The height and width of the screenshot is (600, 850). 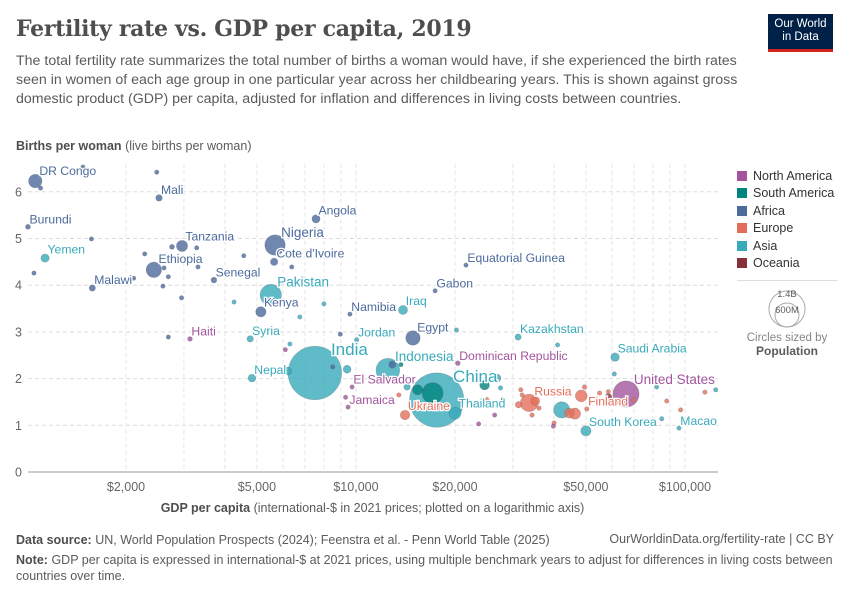 I want to click on data-point-burundi, so click(x=28, y=227).